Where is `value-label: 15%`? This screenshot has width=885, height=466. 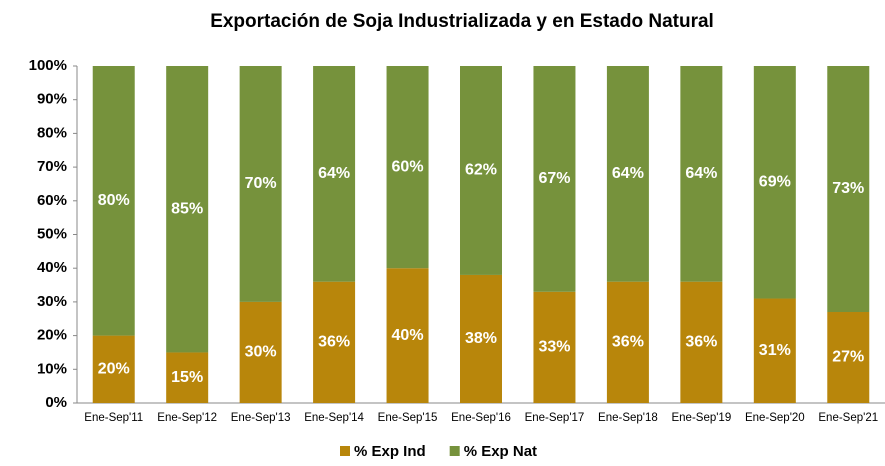
value-label: 15% is located at coordinates (187, 377).